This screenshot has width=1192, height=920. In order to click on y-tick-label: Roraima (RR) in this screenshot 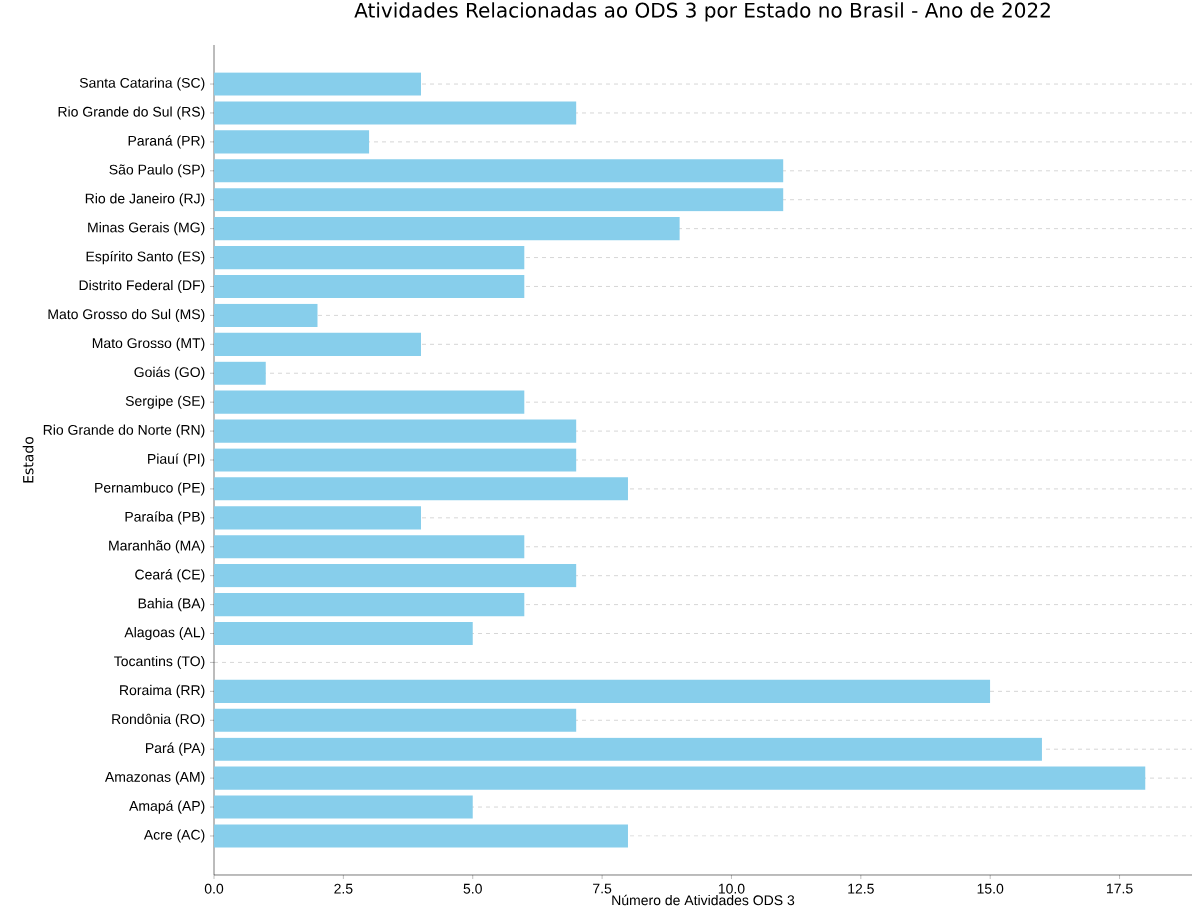, I will do `click(162, 691)`.